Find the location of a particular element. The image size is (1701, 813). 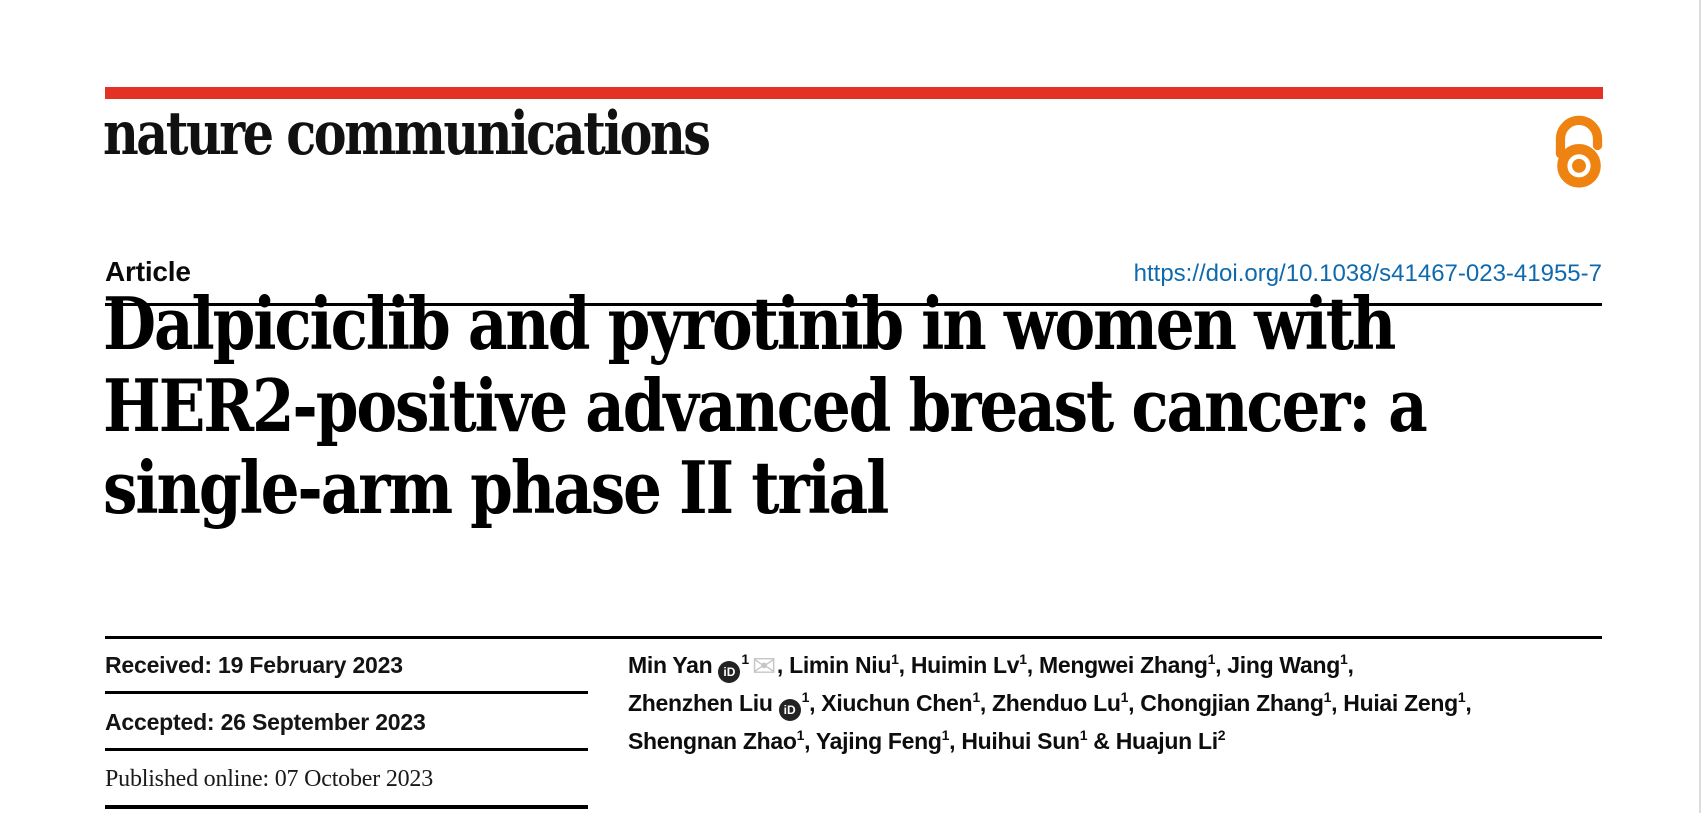

paper-title-line-3: single-arm phase II trial is located at coordinates (496, 487).